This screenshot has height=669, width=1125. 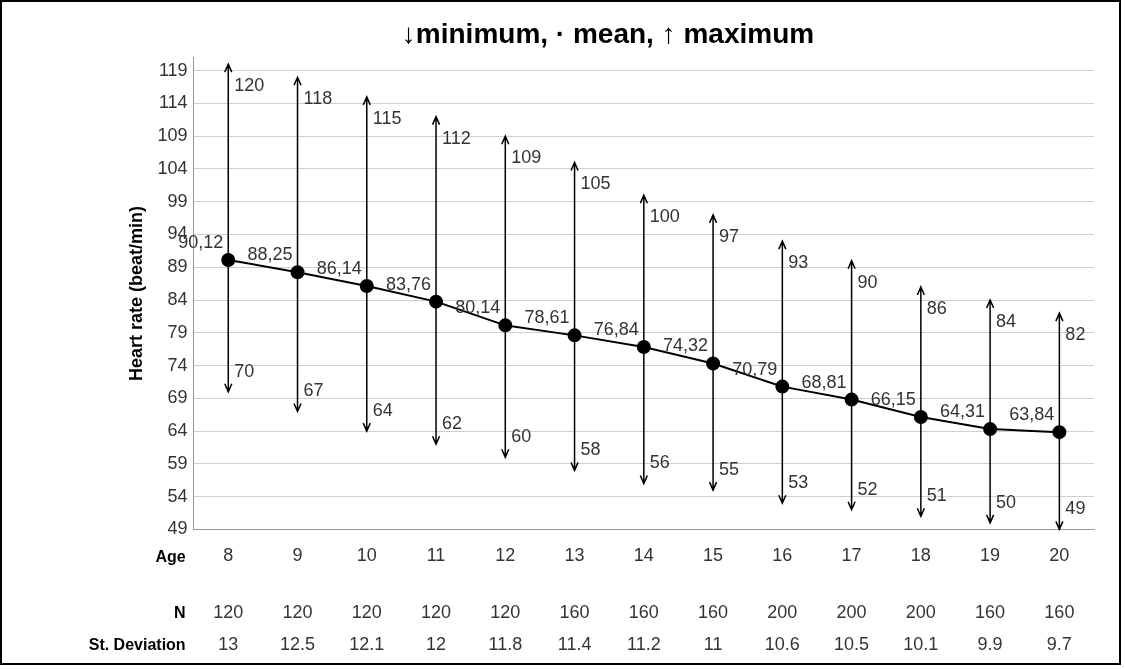 What do you see at coordinates (1075, 334) in the screenshot?
I see `annotation: 82` at bounding box center [1075, 334].